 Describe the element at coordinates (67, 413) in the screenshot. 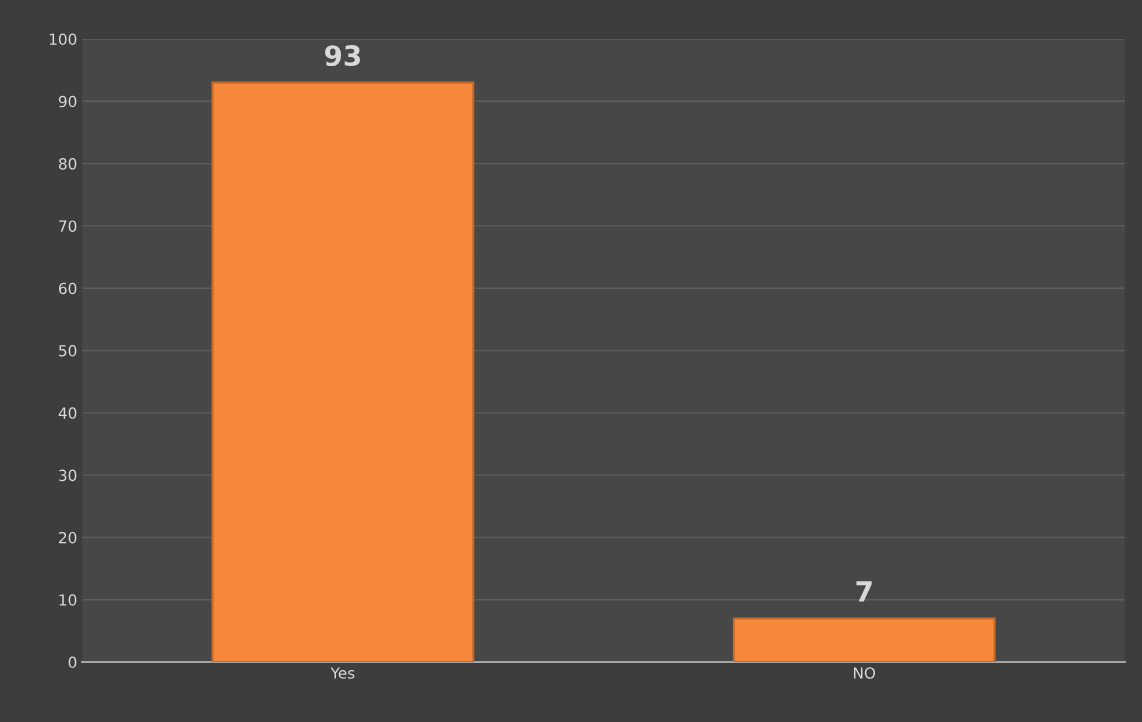

I see `y-tick-label: 40` at that location.